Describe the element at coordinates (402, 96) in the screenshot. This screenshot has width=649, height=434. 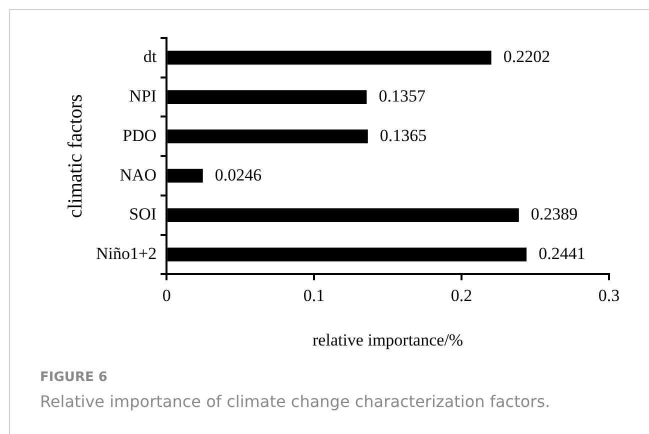
I see `data-label: 0.1357` at that location.